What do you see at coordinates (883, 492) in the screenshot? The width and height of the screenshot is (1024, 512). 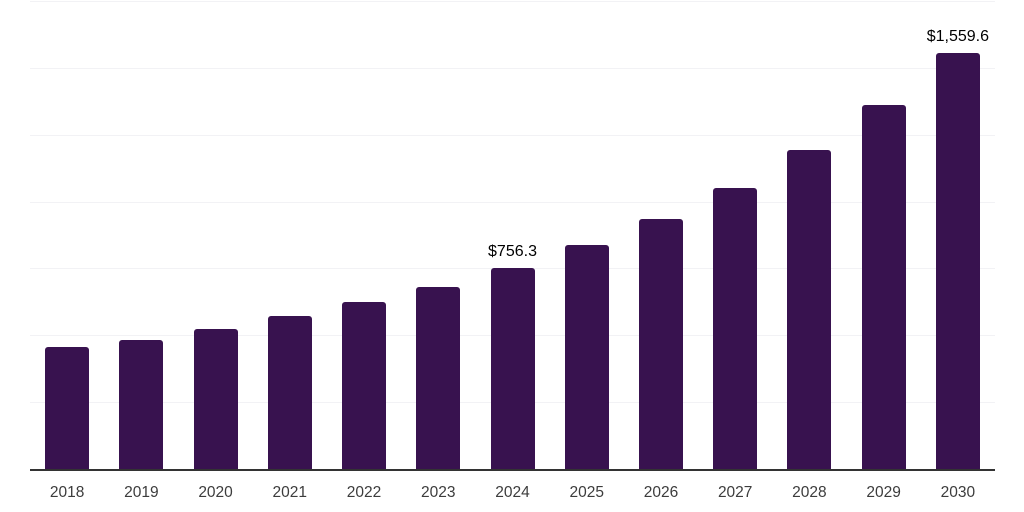 I see `x-tick-label-2029: 2029` at bounding box center [883, 492].